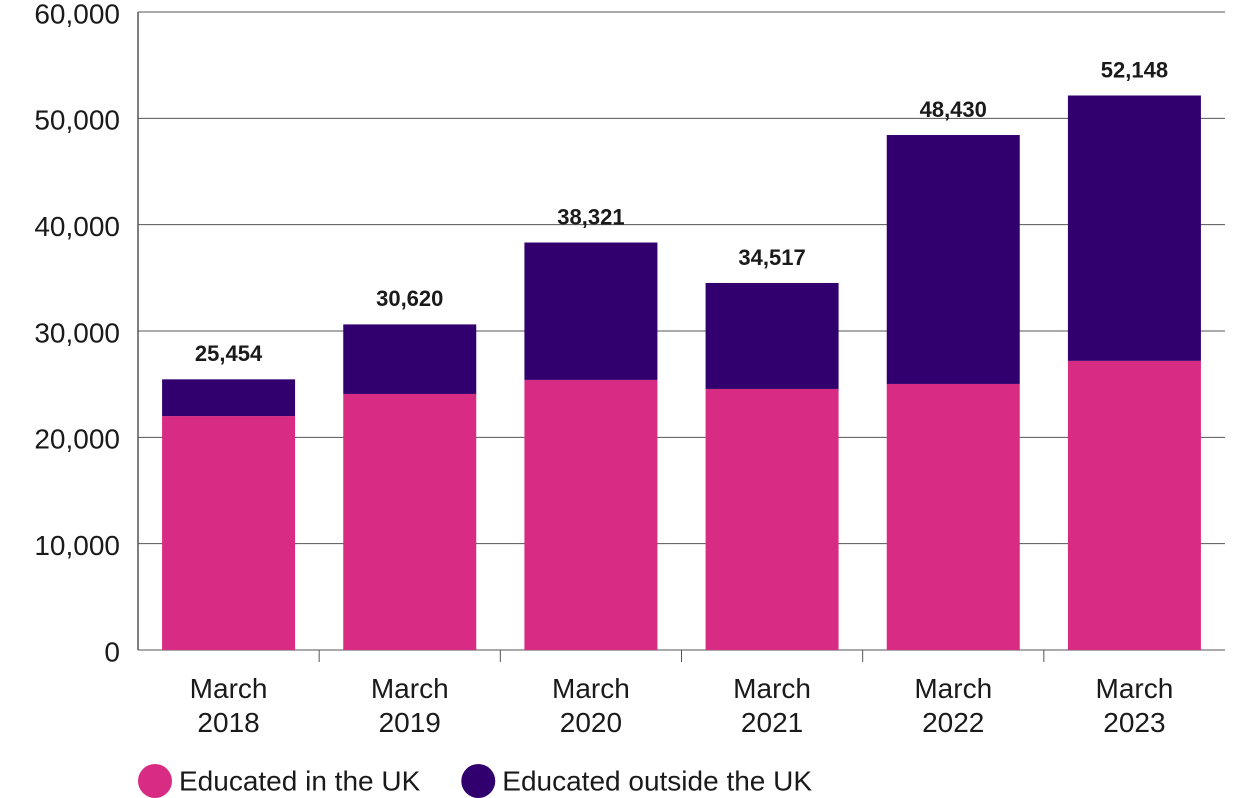  Describe the element at coordinates (409, 298) in the screenshot. I see `total-label: 30,620` at that location.